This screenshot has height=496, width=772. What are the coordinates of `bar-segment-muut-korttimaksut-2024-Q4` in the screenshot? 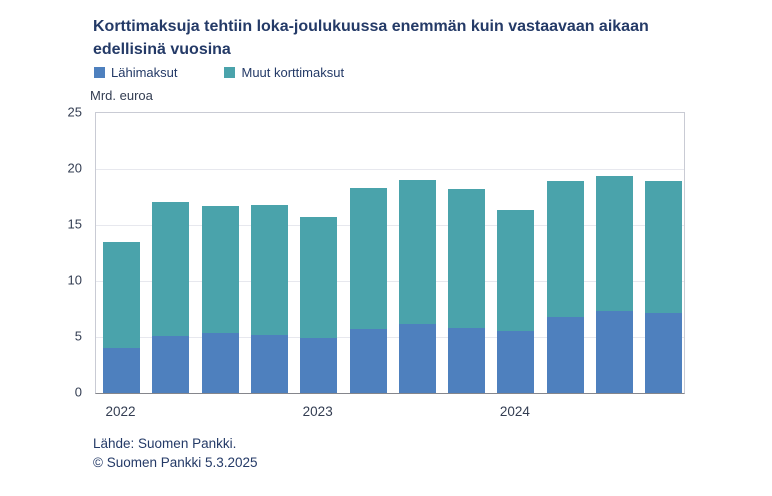 It's located at (664, 247).